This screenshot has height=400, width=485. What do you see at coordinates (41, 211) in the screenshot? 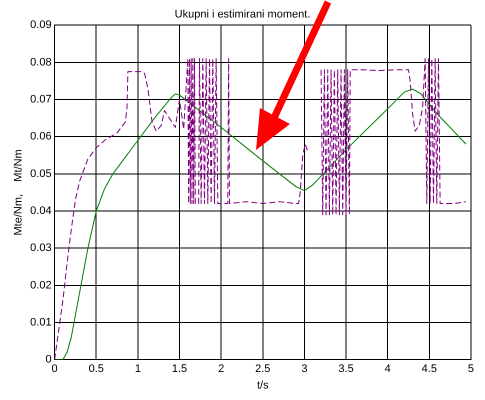
I see `y-tick-label: 0.04` at bounding box center [41, 211].